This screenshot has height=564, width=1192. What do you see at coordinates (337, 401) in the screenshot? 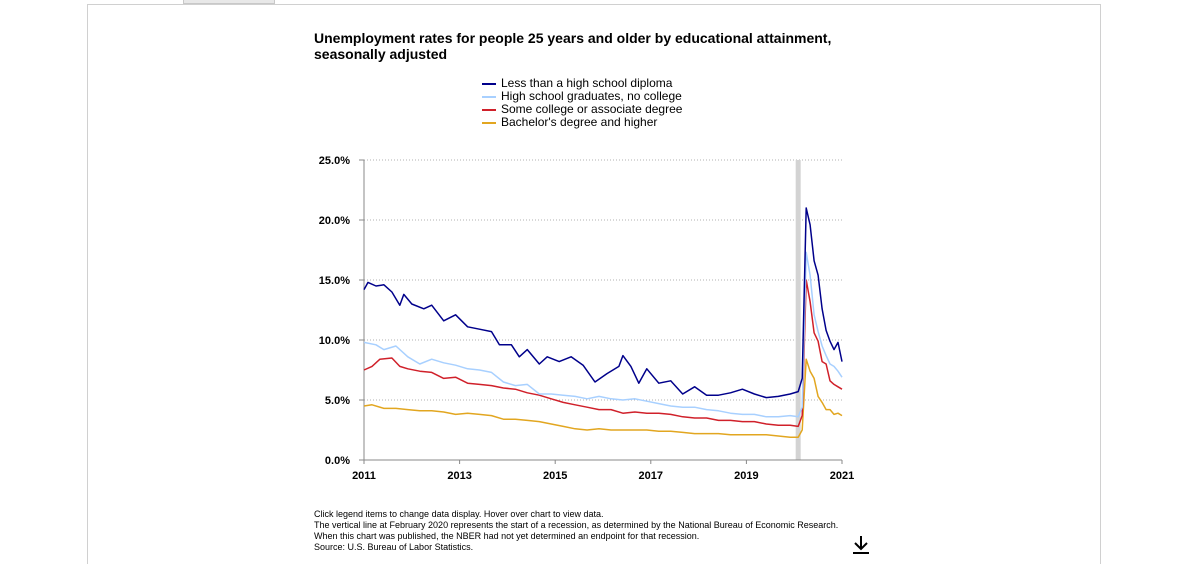
I see `y-tick-label: 5.0%` at bounding box center [337, 401].